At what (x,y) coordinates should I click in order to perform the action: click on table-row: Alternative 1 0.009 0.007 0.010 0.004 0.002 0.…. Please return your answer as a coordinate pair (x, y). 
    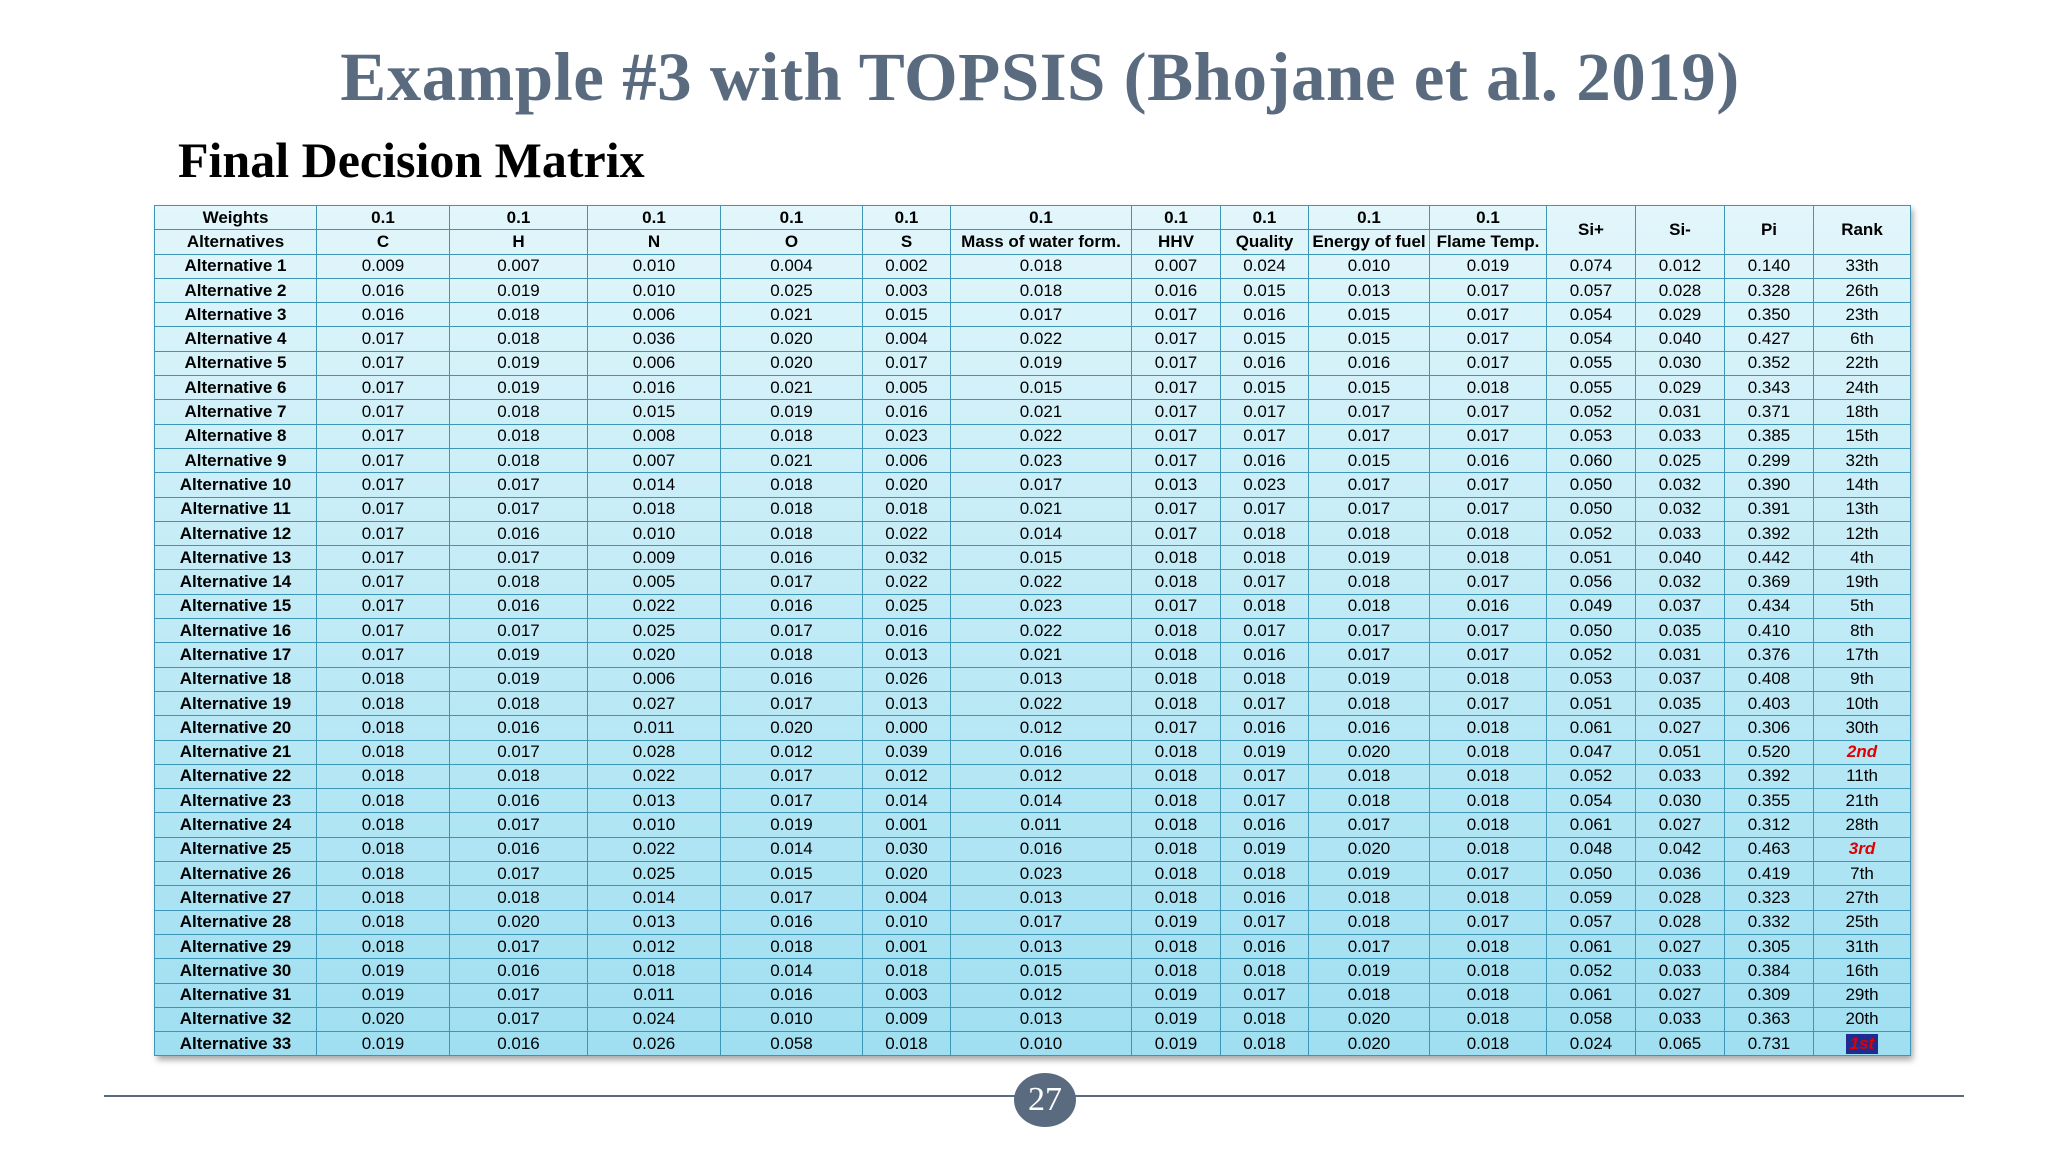
    Looking at the image, I should click on (1032, 266).